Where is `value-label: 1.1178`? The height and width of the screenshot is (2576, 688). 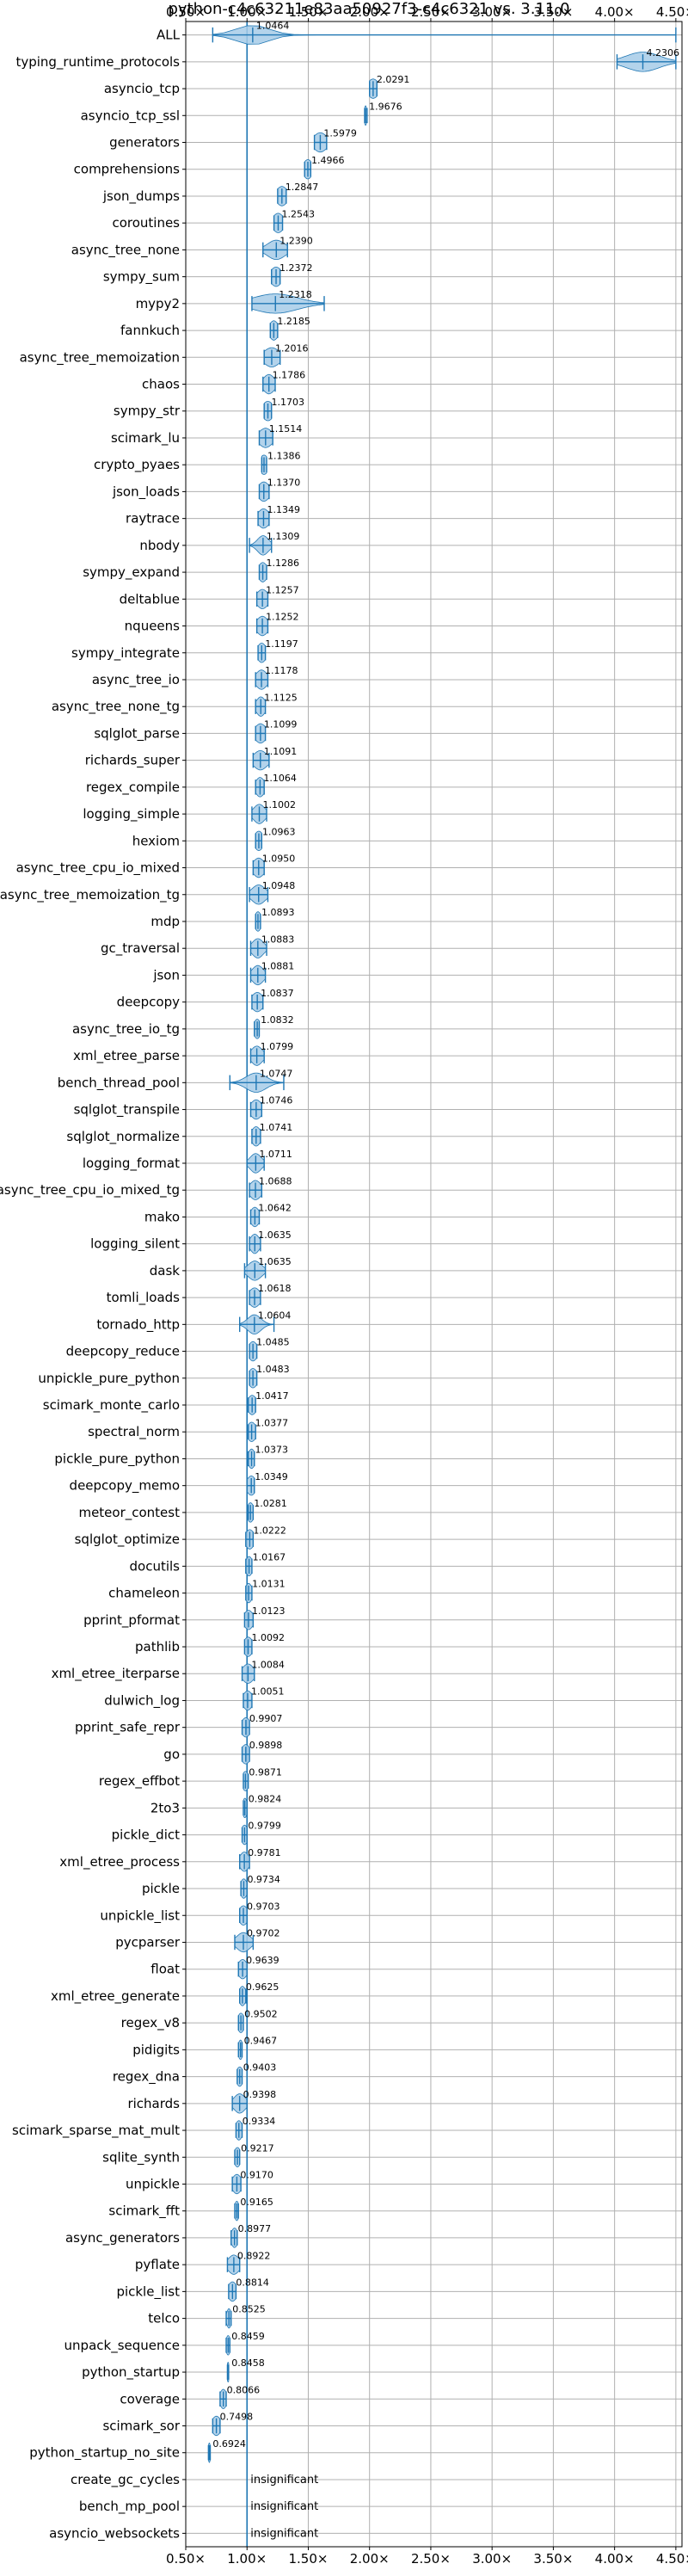
value-label: 1.1178 is located at coordinates (282, 671).